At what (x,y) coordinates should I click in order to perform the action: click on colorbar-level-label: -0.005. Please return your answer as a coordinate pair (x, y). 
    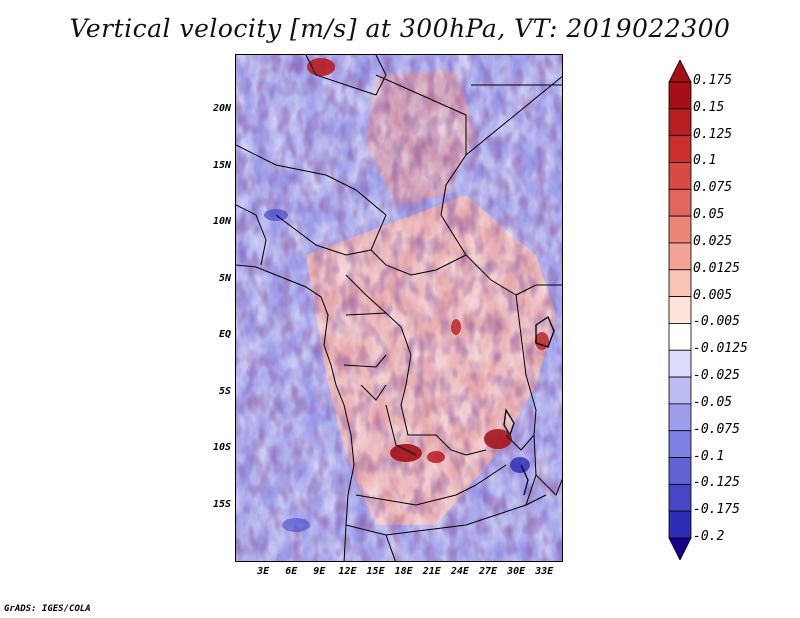
    Looking at the image, I should click on (716, 322).